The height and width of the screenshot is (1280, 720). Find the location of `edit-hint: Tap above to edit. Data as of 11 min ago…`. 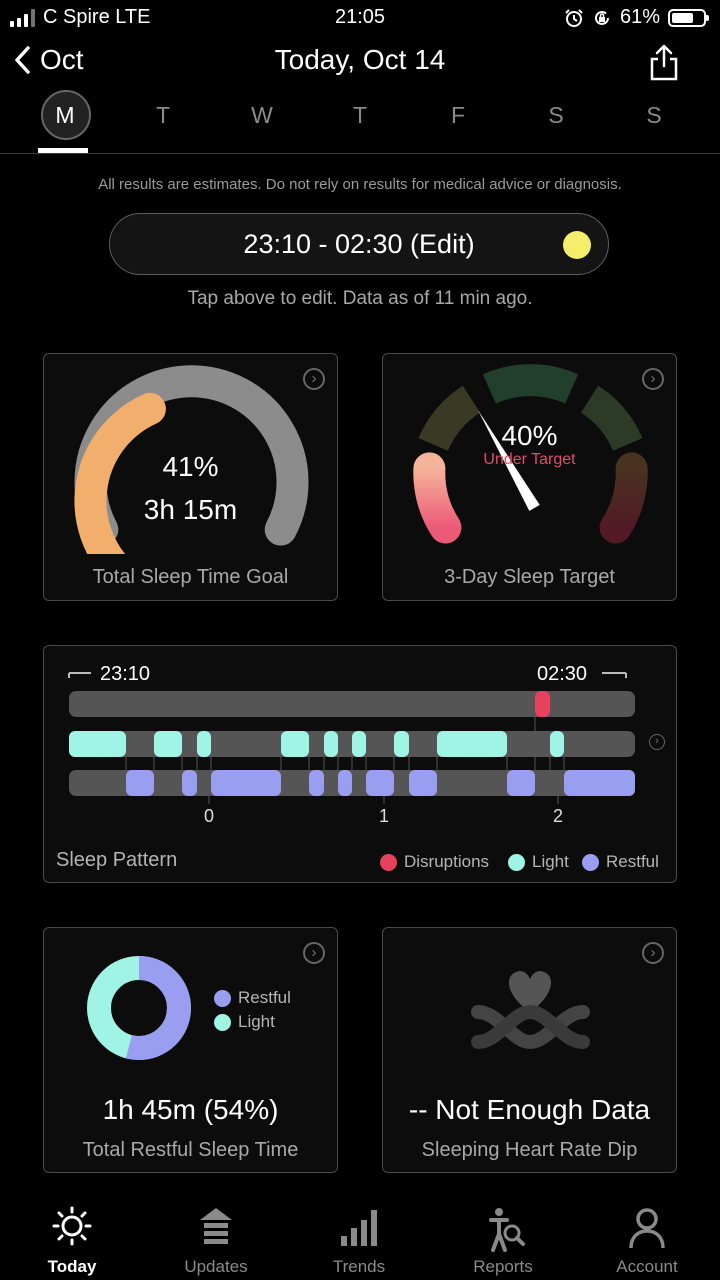

edit-hint: Tap above to edit. Data as of 11 min ago… is located at coordinates (360, 298).